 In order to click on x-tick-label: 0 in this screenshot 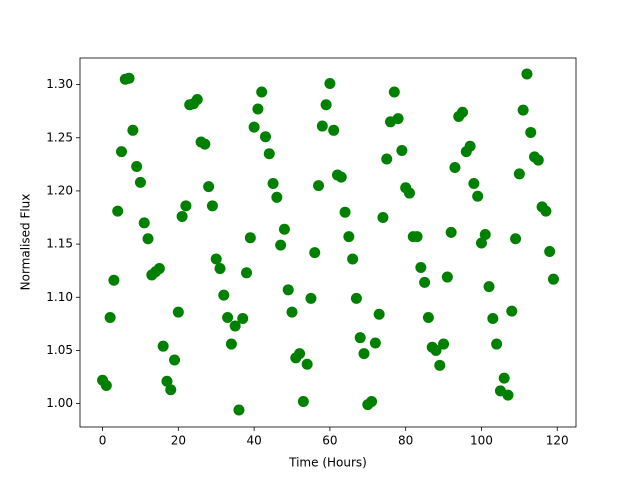, I will do `click(103, 441)`.